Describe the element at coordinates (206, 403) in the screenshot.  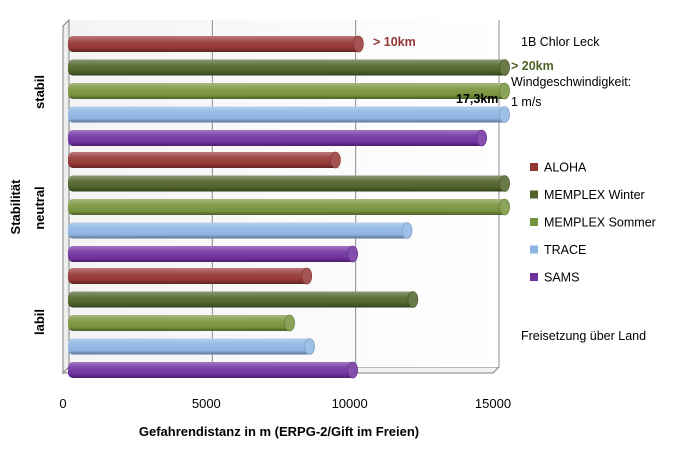
I see `x-tick-label: 5000` at that location.